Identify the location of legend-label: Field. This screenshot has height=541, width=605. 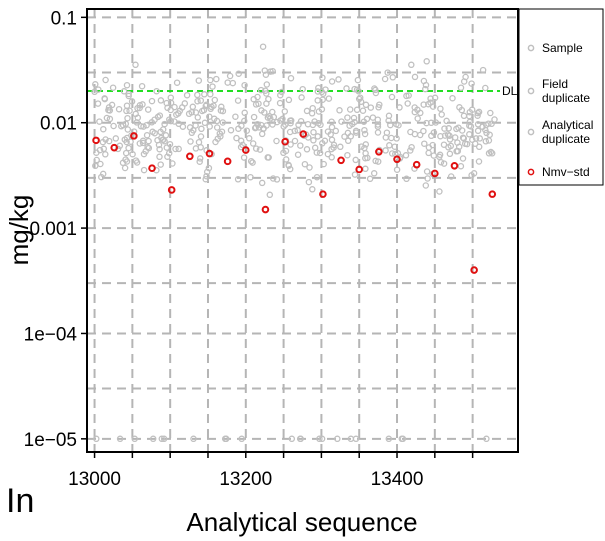
(555, 84).